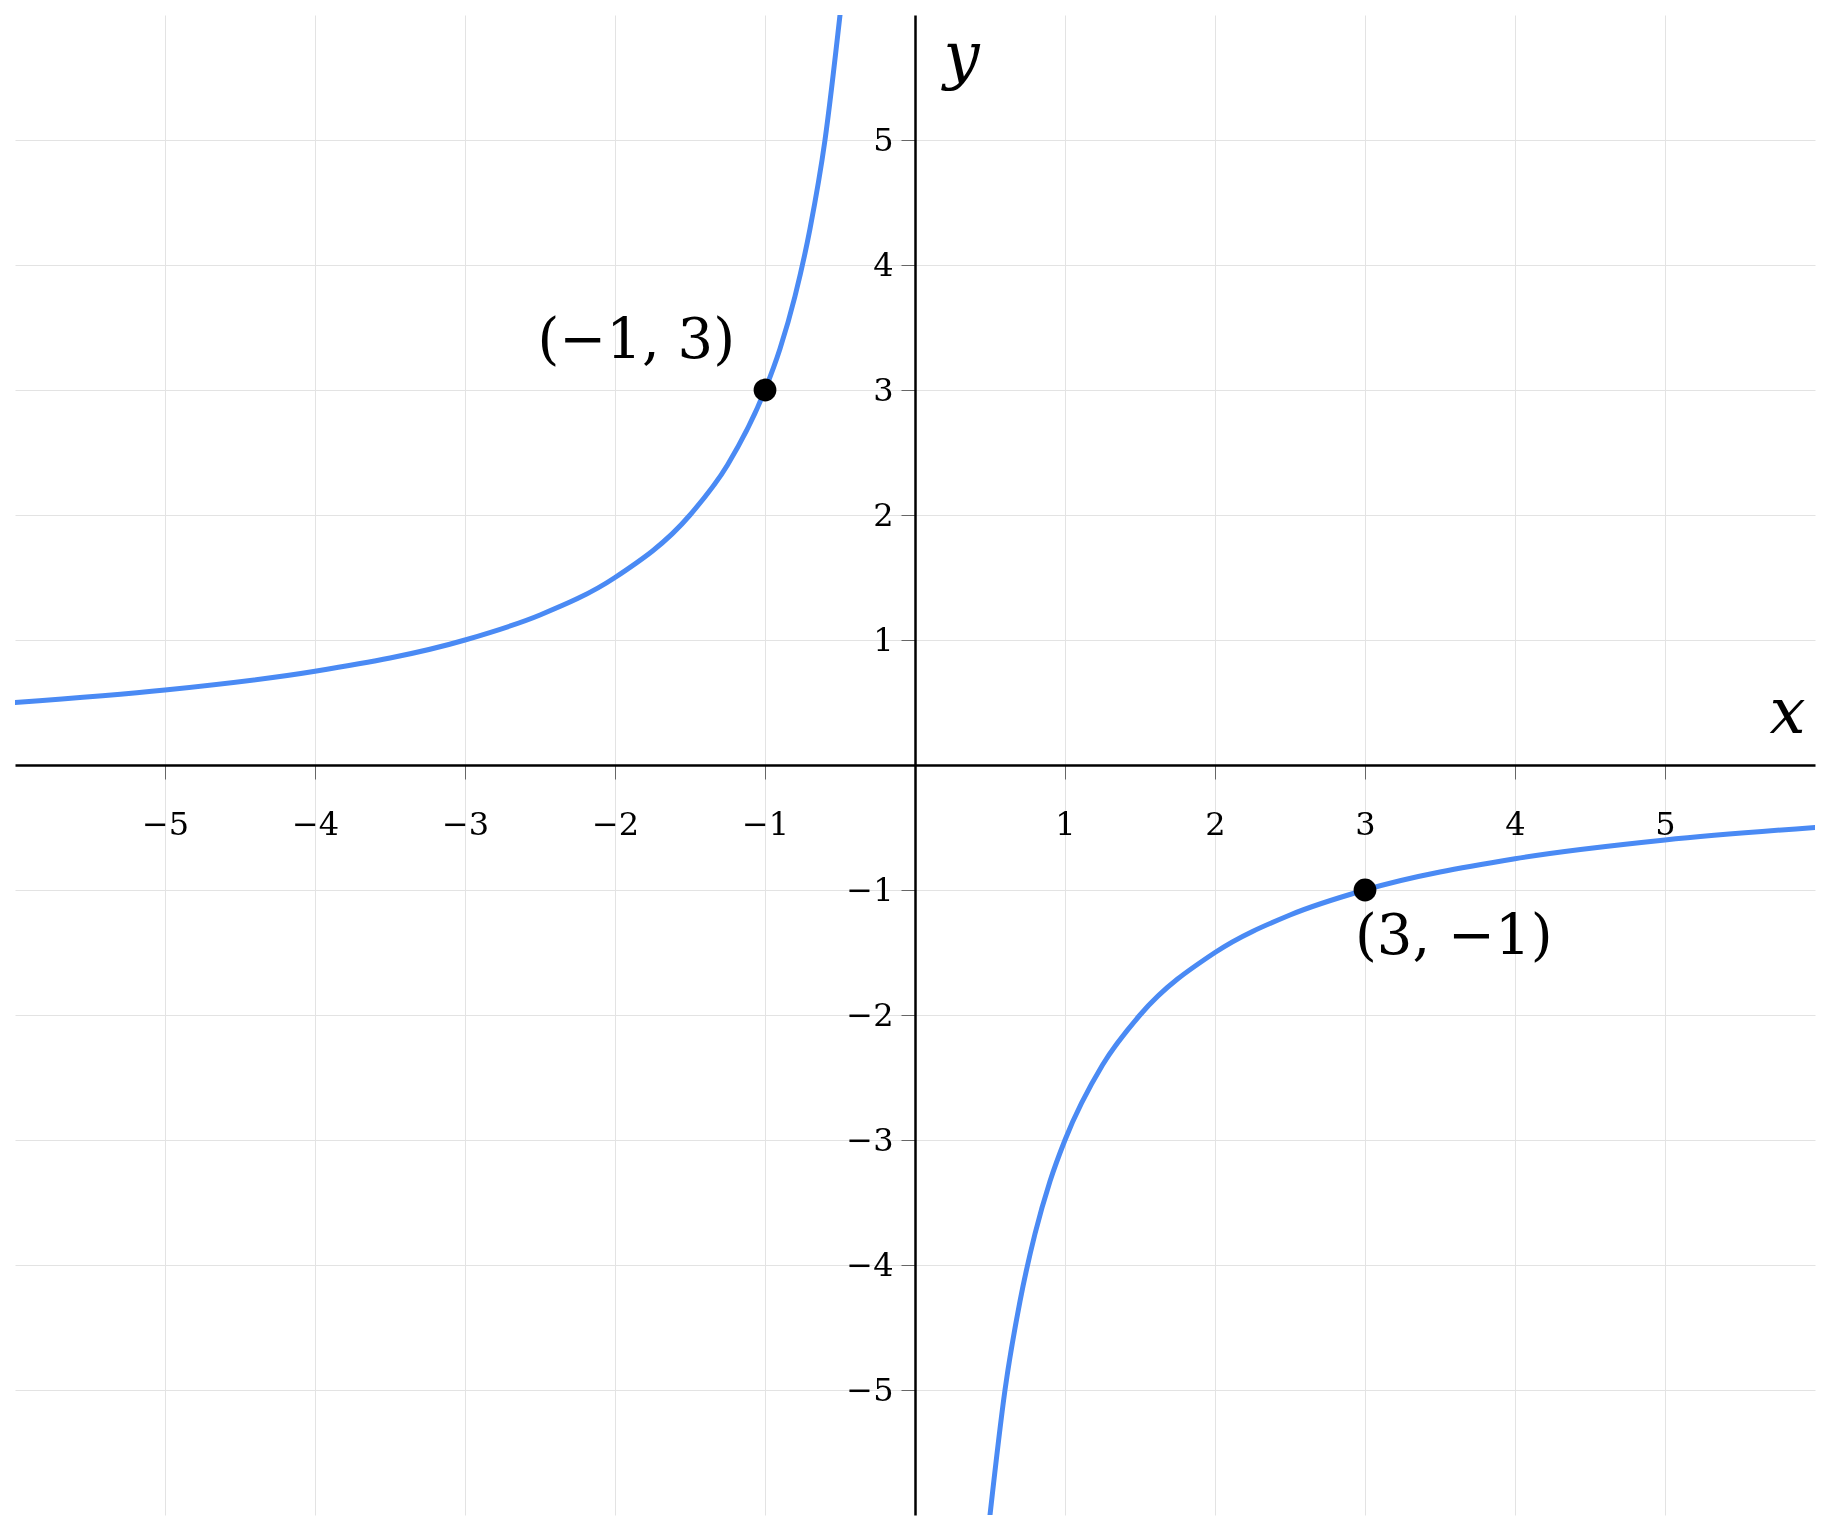 Image resolution: width=1840 pixels, height=1536 pixels. I want to click on y-tick-label: 5, so click(883, 139).